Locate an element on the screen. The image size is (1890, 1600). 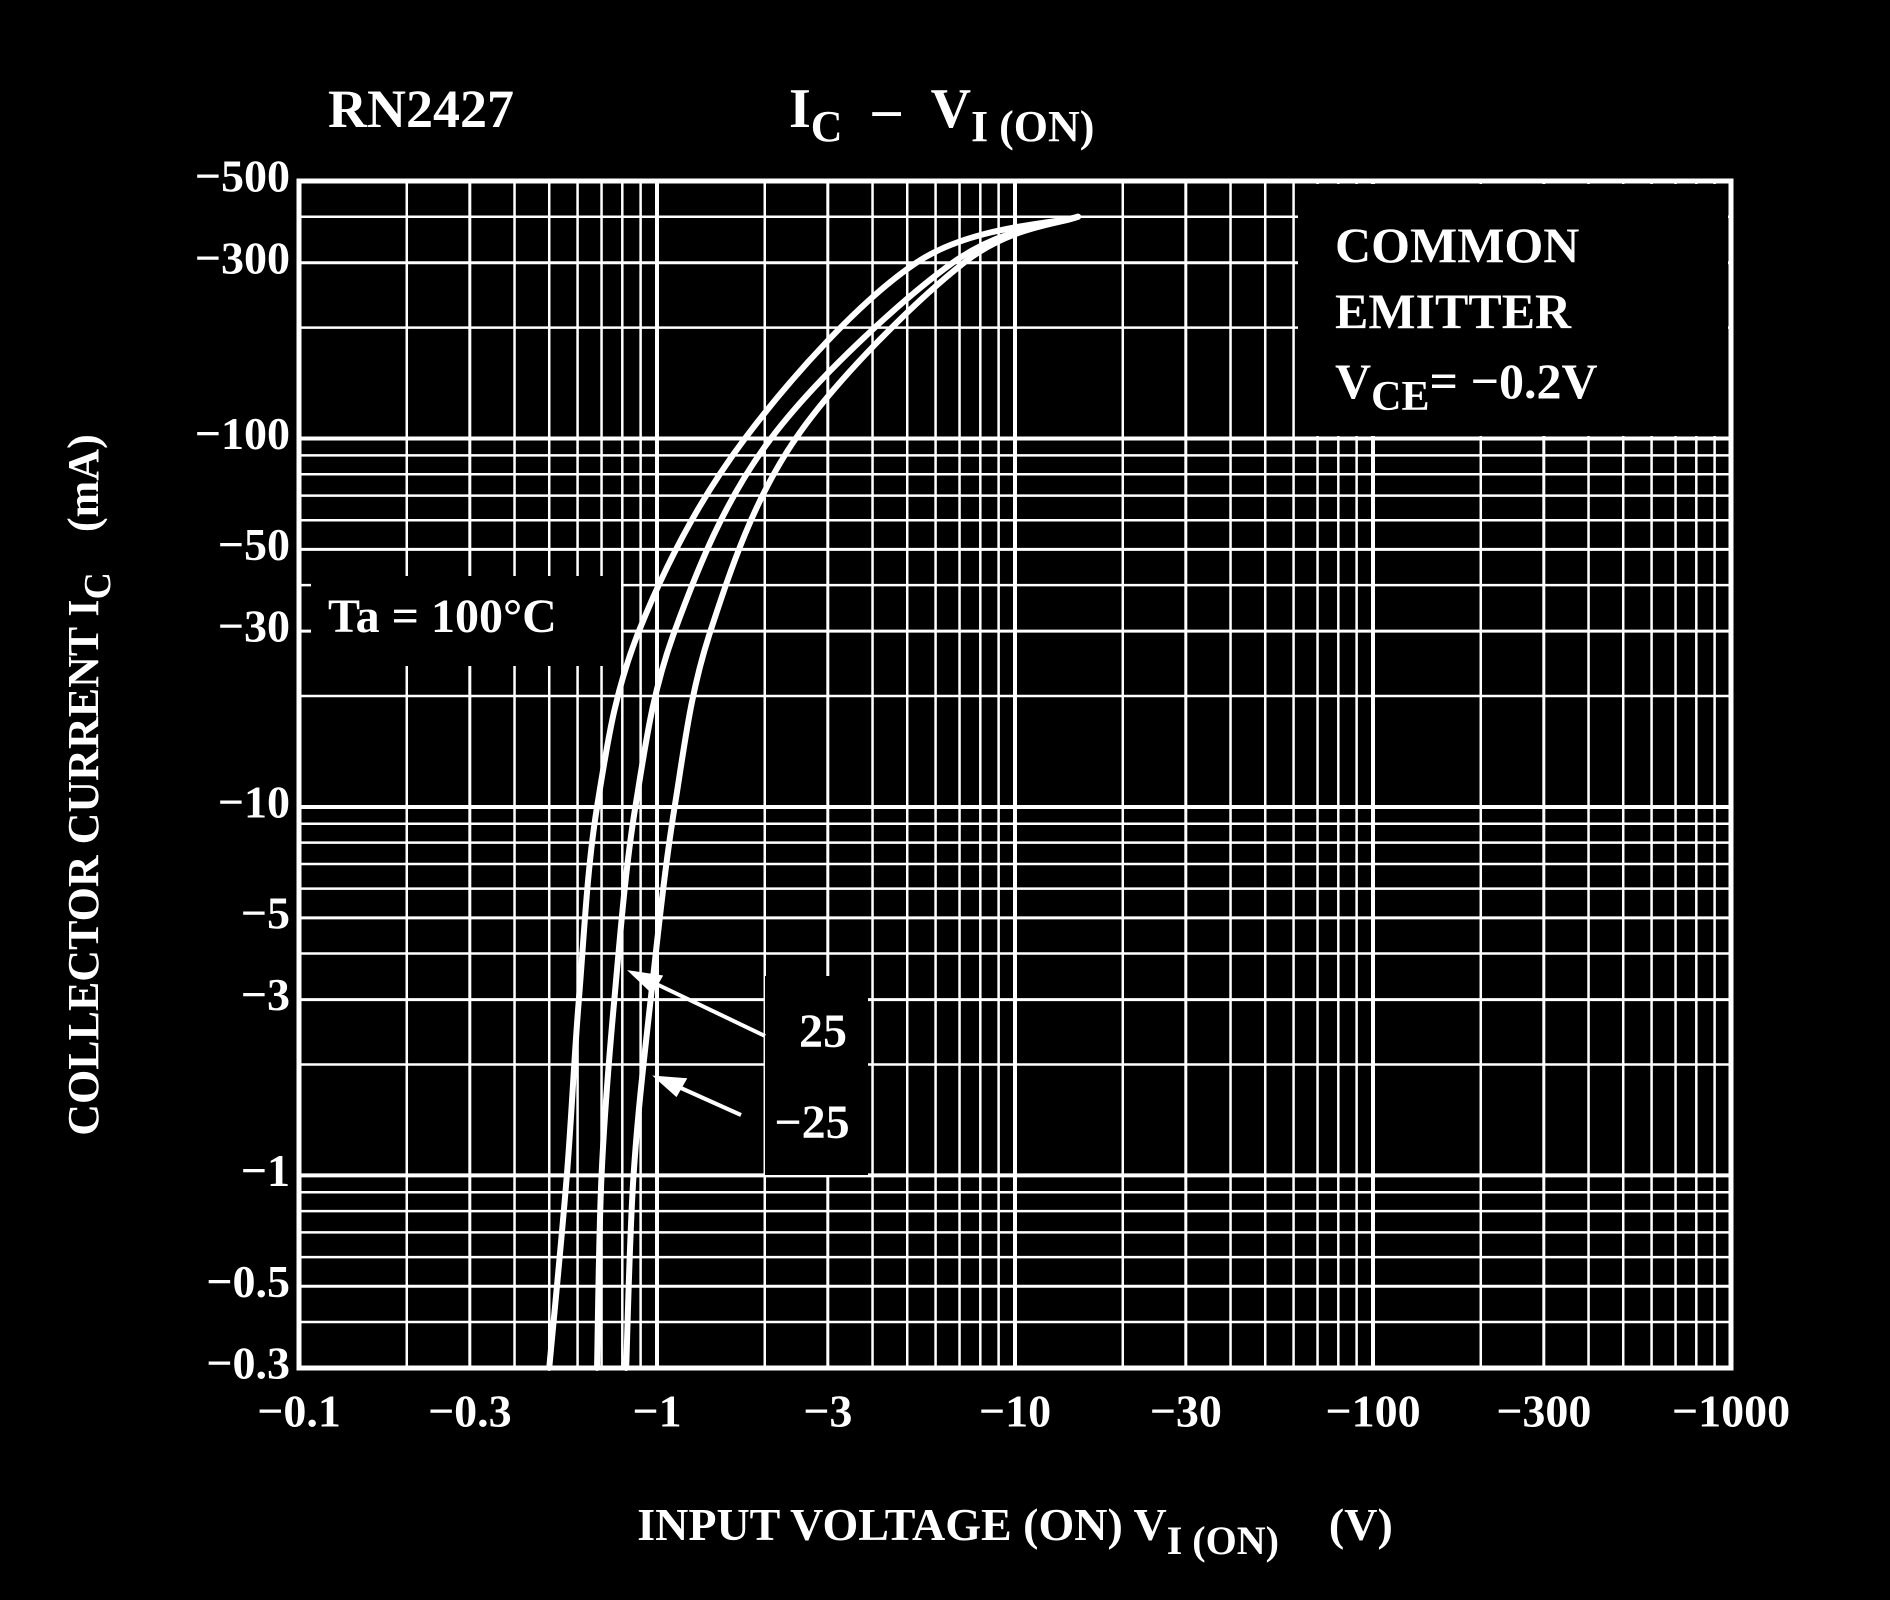
plot-title-part: – is located at coordinates (887, 109).